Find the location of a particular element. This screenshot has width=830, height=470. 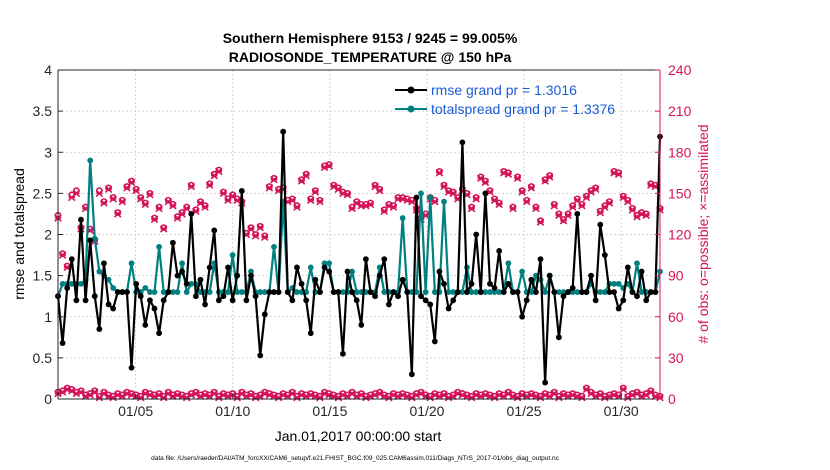

y-right-tick-label: 90 is located at coordinates (676, 276).